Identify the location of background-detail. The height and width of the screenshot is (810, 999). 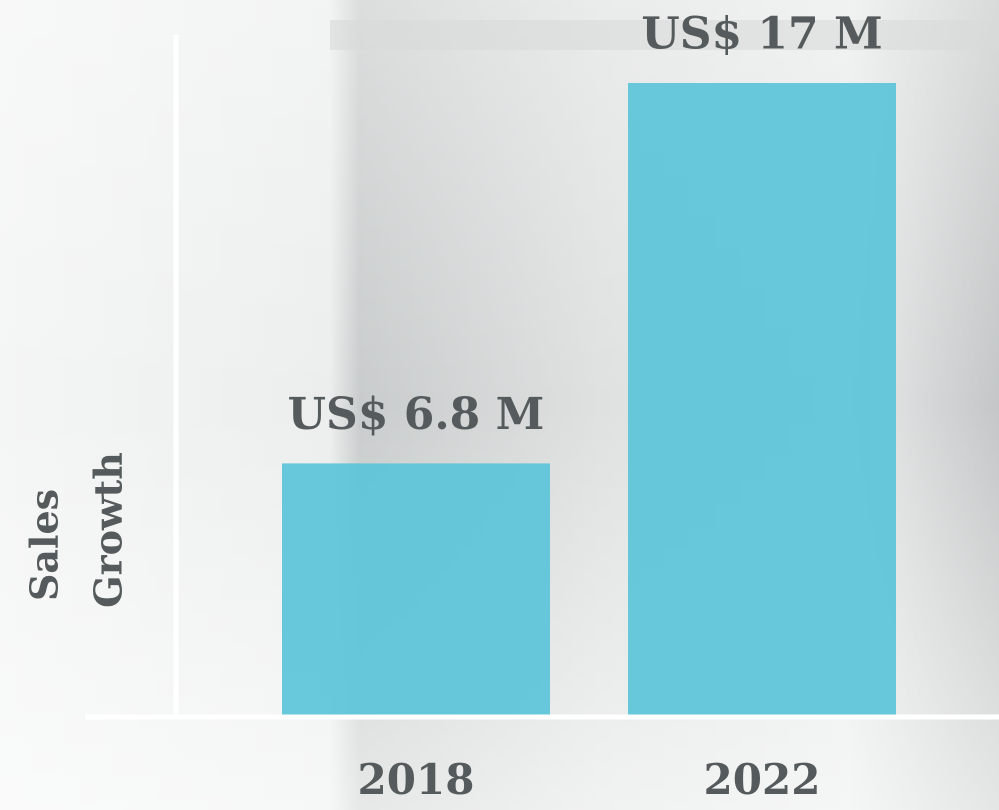
(664, 35).